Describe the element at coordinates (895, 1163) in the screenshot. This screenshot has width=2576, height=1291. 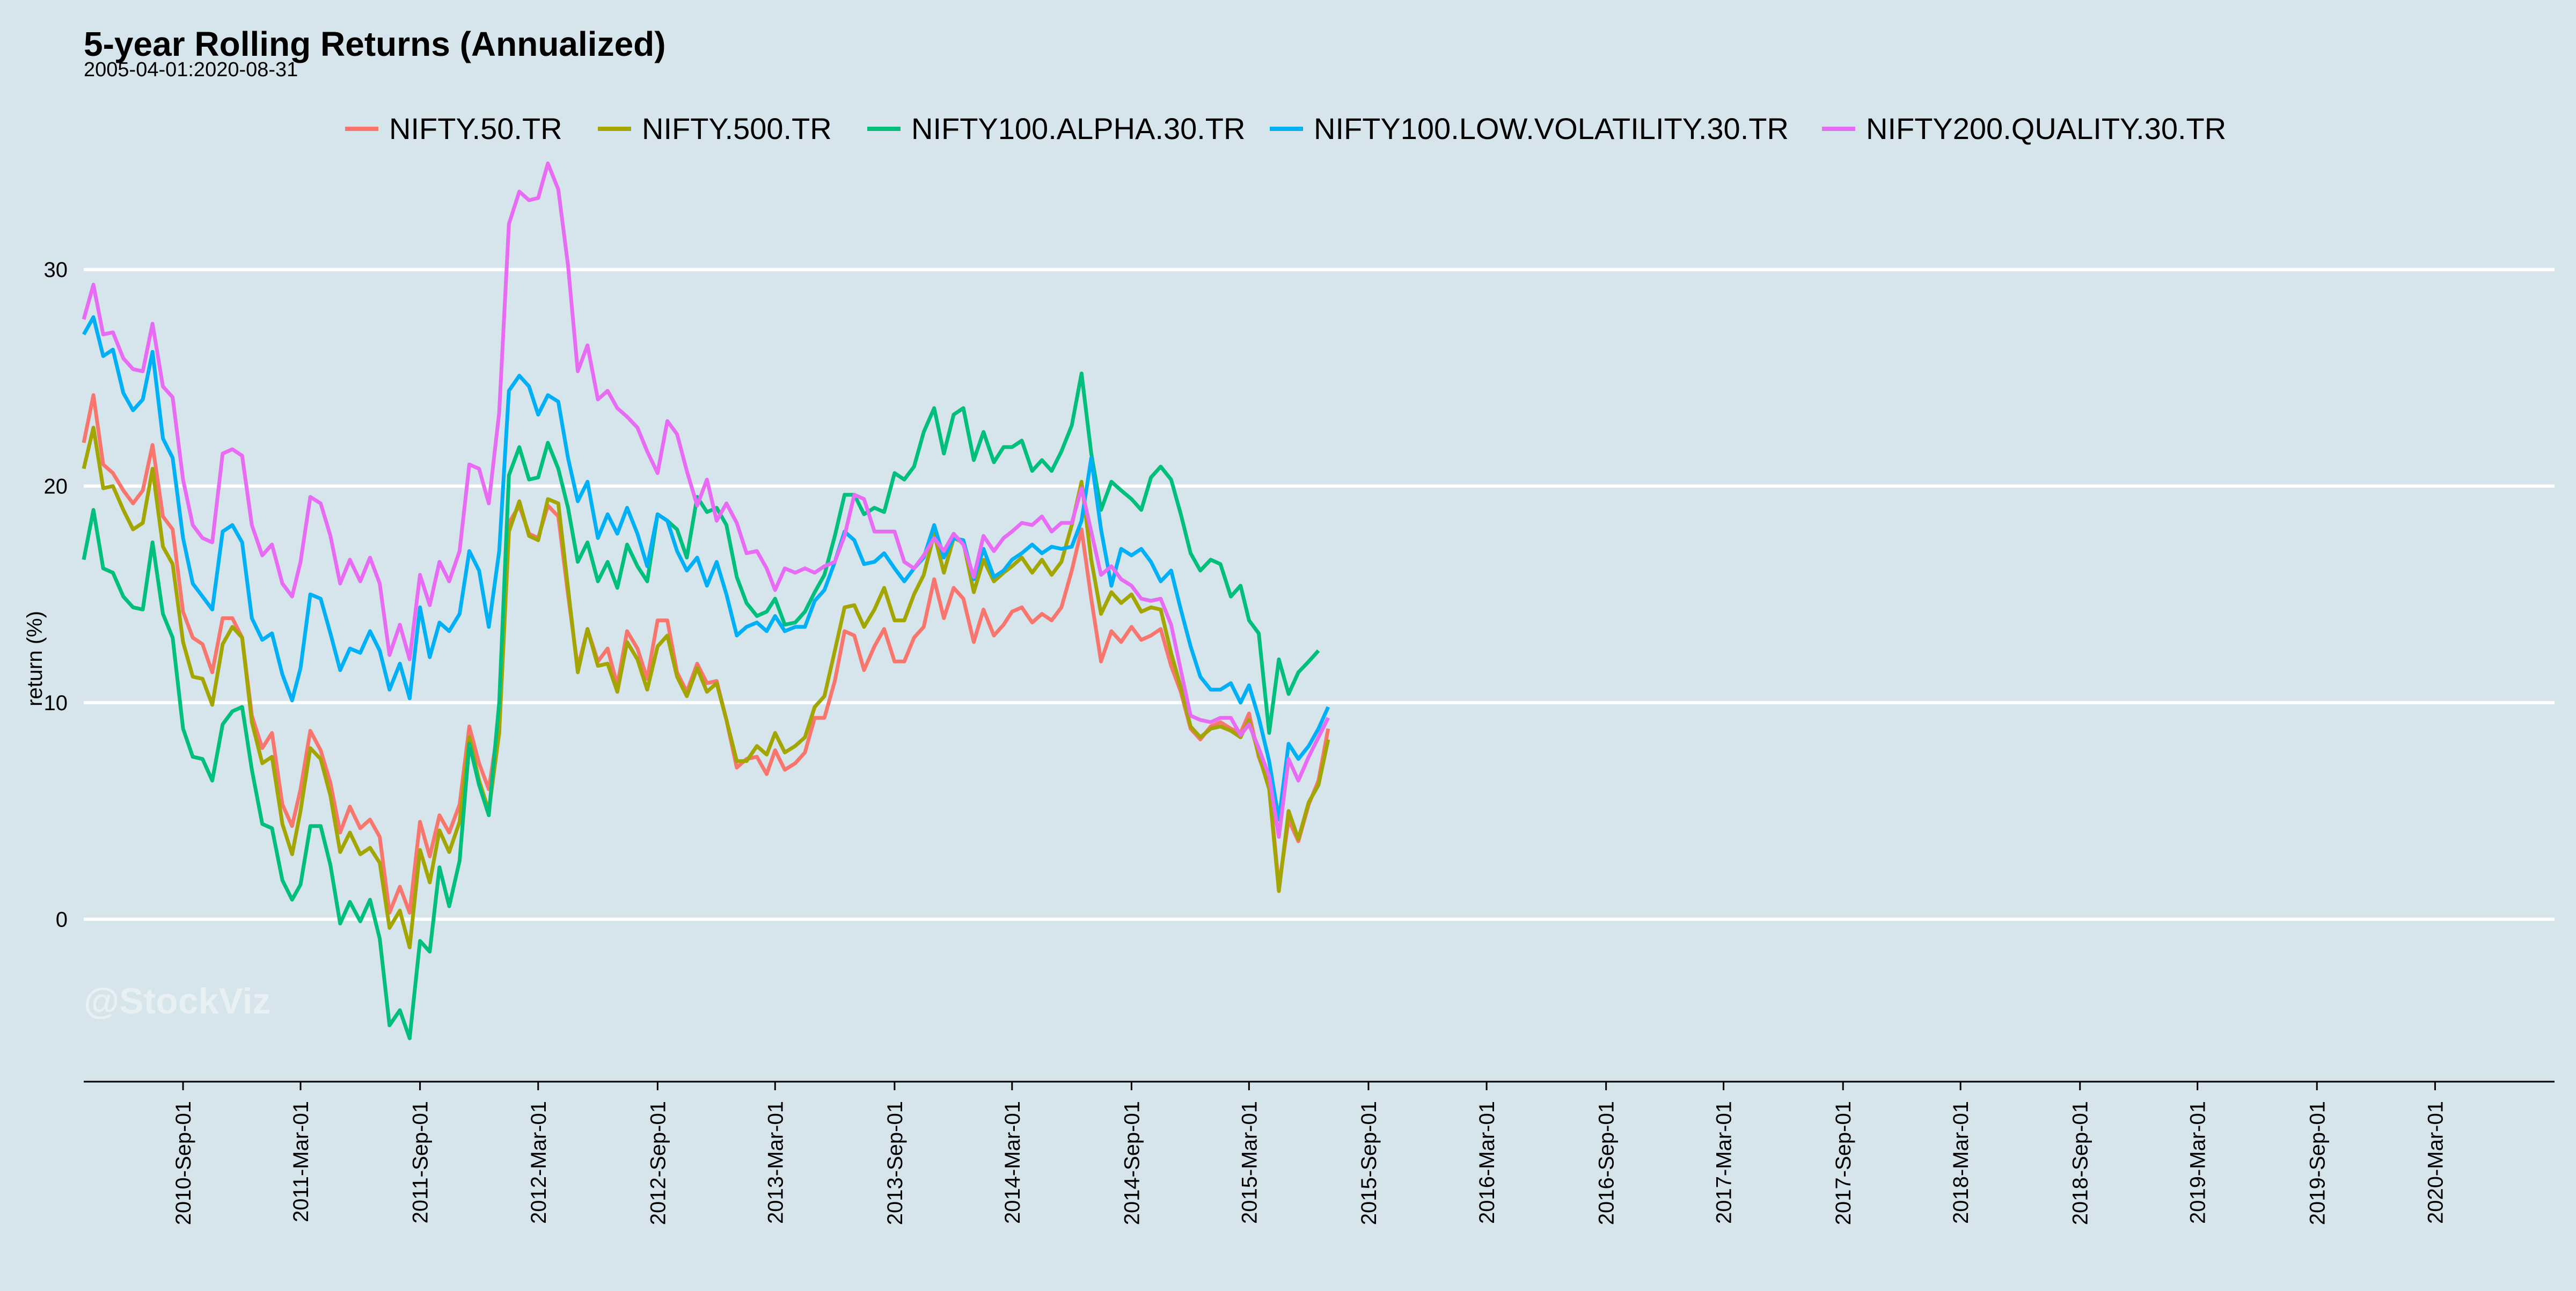
I see `x-tick-label: 2013-Sep-01` at that location.